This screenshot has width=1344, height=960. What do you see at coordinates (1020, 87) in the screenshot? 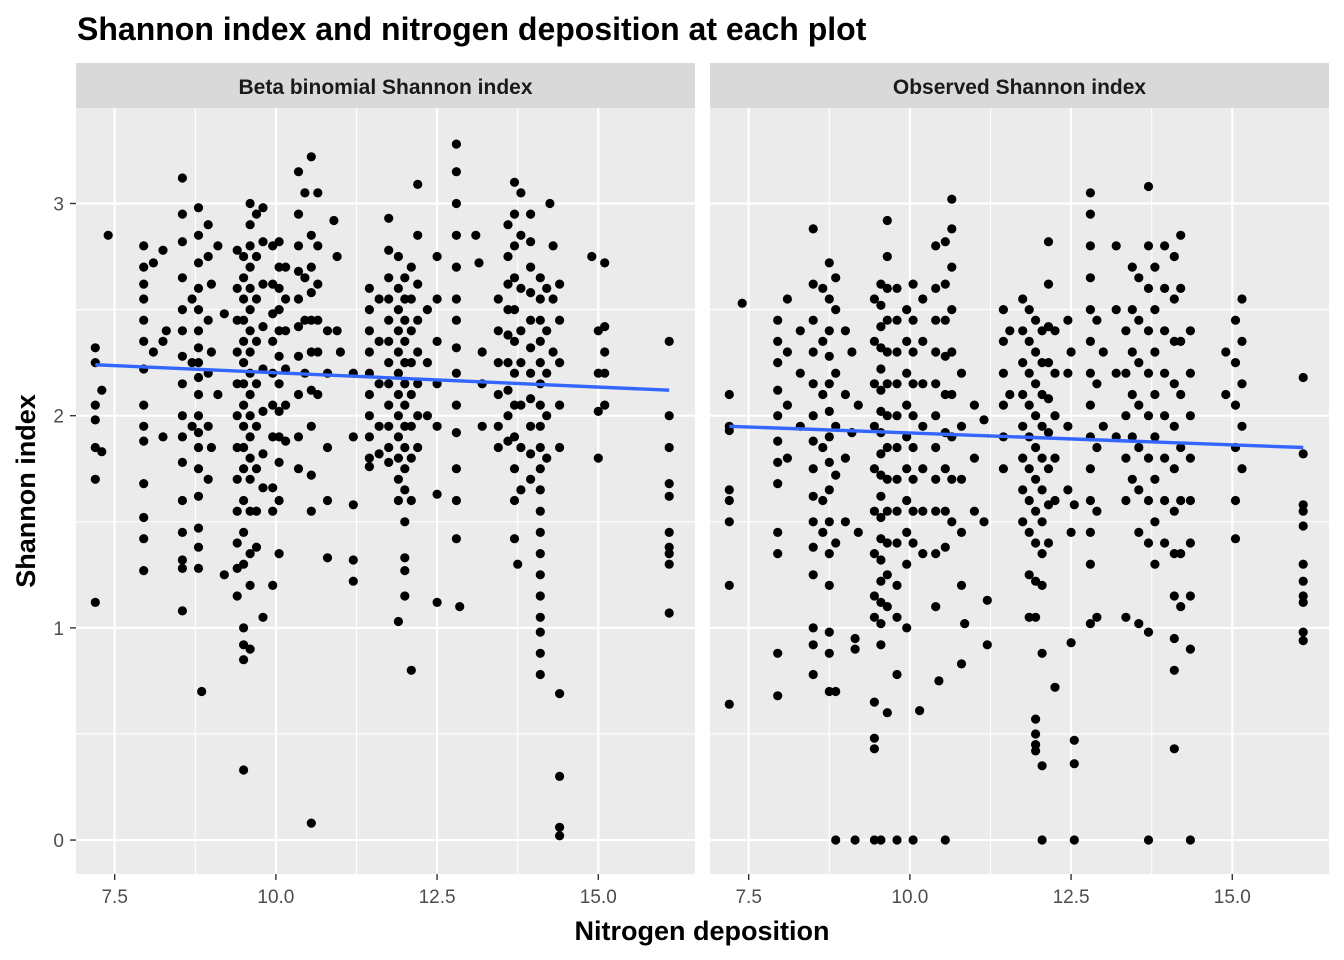
I see `strip-label-observed: Observed Shannon index` at bounding box center [1020, 87].